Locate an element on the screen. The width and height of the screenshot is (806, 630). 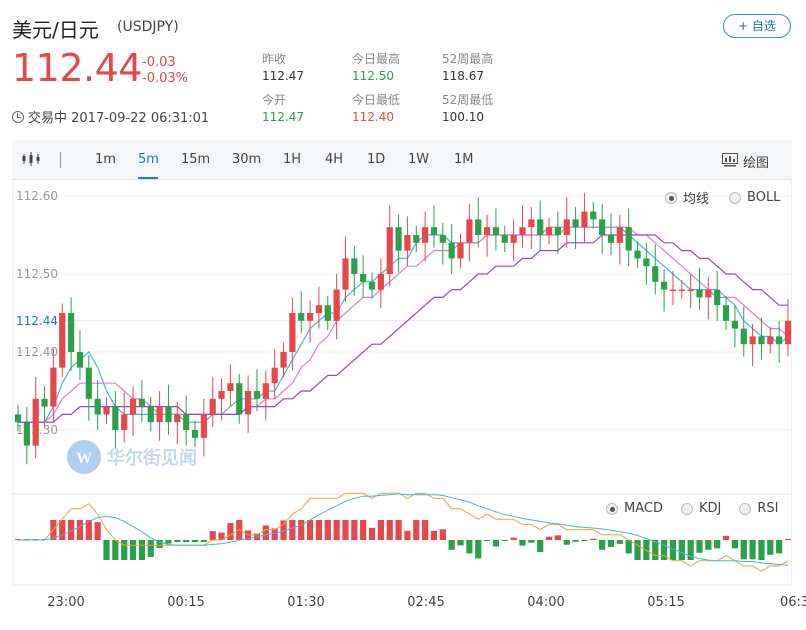
radio-ma-icon is located at coordinates (671, 197).